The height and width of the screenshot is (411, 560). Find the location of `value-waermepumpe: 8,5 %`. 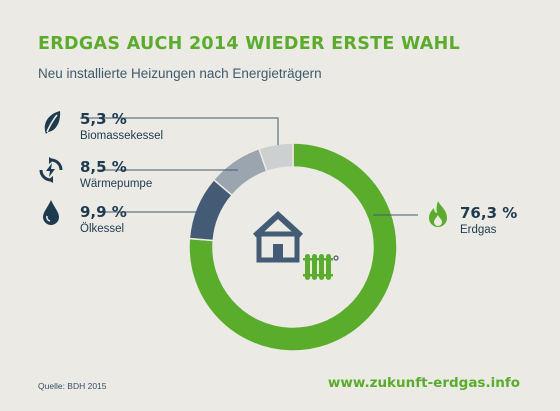

value-waermepumpe: 8,5 % is located at coordinates (103, 167).